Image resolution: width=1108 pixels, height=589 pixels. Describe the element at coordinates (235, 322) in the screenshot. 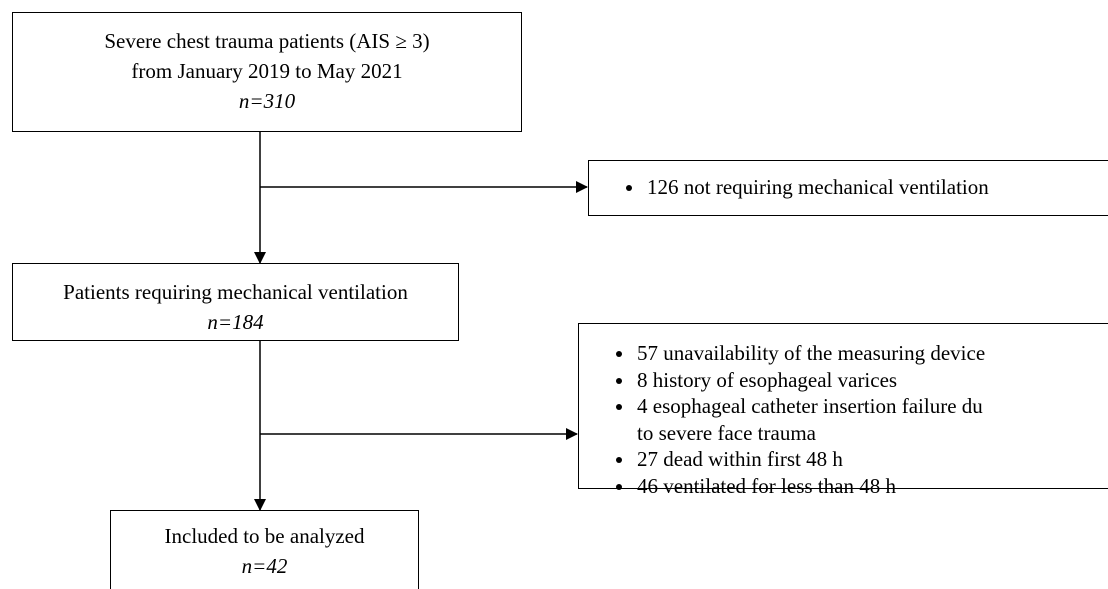

I see `node-count: n=184` at that location.